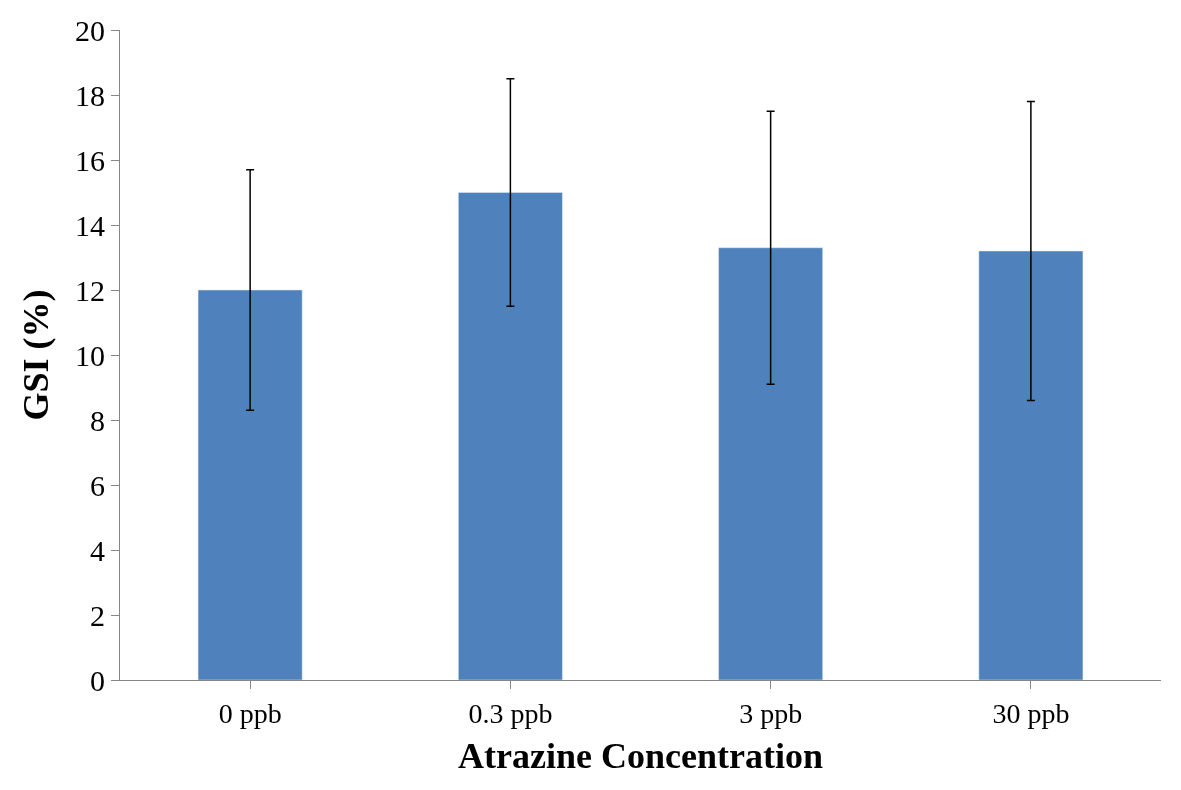 The width and height of the screenshot is (1181, 790). I want to click on y-tick-label: 20, so click(90, 30).